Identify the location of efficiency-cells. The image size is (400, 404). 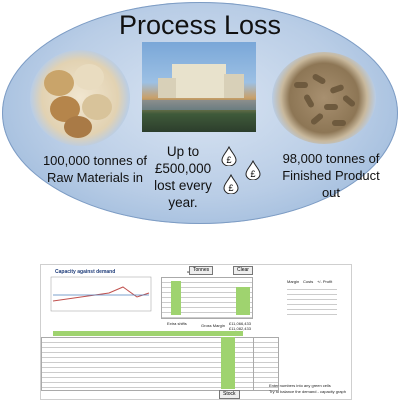
(243, 301).